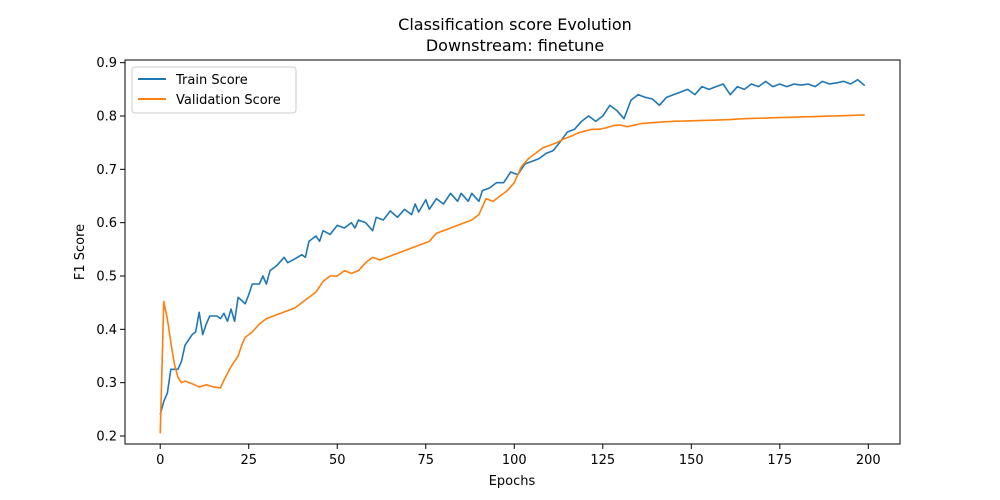 This screenshot has width=1000, height=500. I want to click on x-tick-label-150: 150, so click(691, 460).